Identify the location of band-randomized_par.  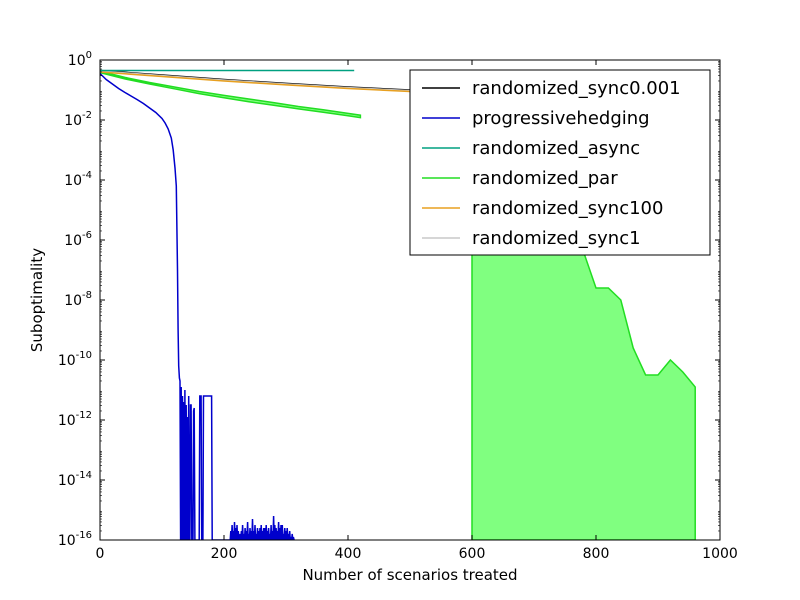
(231, 94).